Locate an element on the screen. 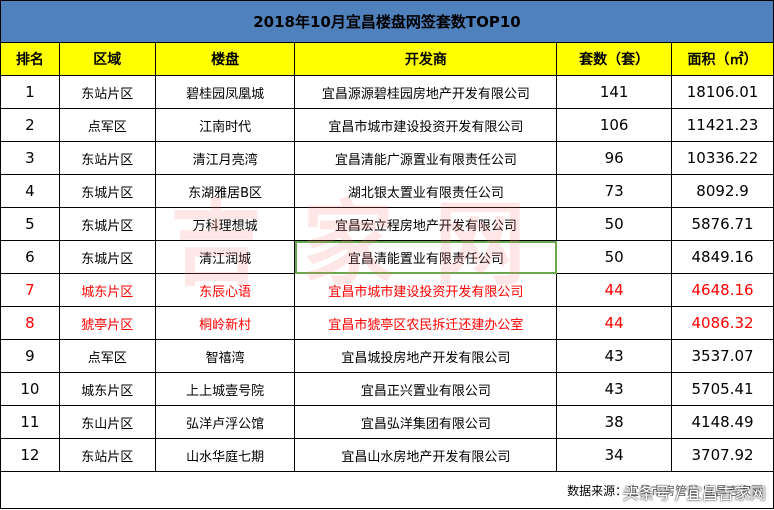 Image resolution: width=774 pixels, height=510 pixels. cell-project: 江南时代 is located at coordinates (225, 125).